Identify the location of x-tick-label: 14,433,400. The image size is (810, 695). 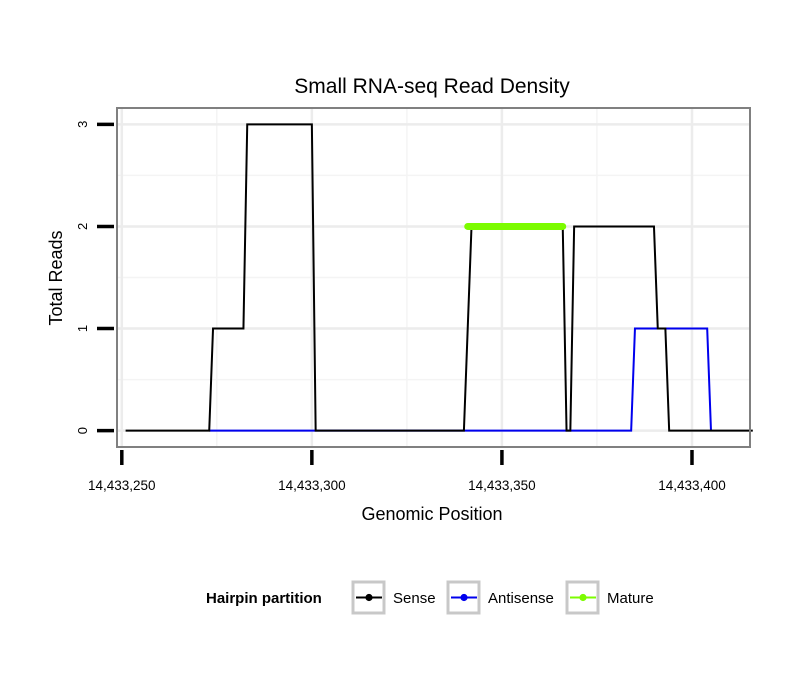
(692, 485).